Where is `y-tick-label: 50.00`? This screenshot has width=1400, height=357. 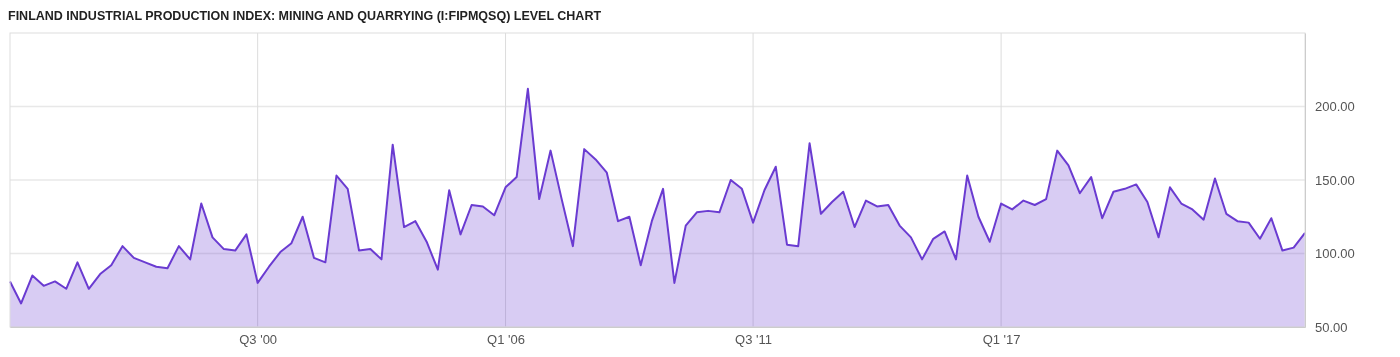 y-tick-label: 50.00 is located at coordinates (1331, 327).